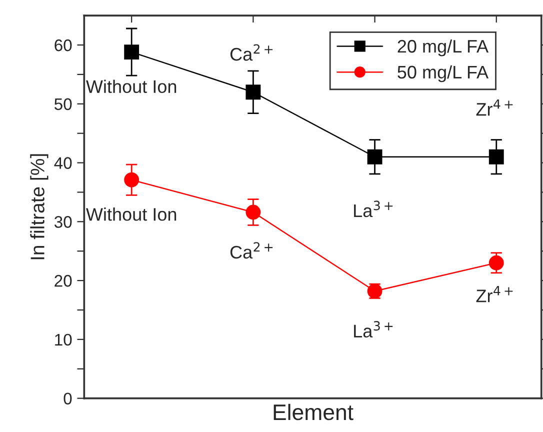  What do you see at coordinates (63, 340) in the screenshot?
I see `y-tick-label: 10` at bounding box center [63, 340].